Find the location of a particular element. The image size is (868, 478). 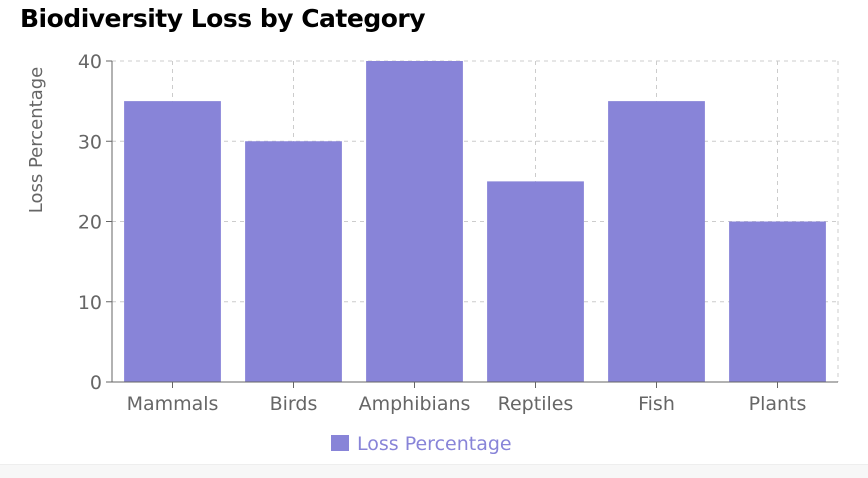

bar-plants is located at coordinates (777, 301).